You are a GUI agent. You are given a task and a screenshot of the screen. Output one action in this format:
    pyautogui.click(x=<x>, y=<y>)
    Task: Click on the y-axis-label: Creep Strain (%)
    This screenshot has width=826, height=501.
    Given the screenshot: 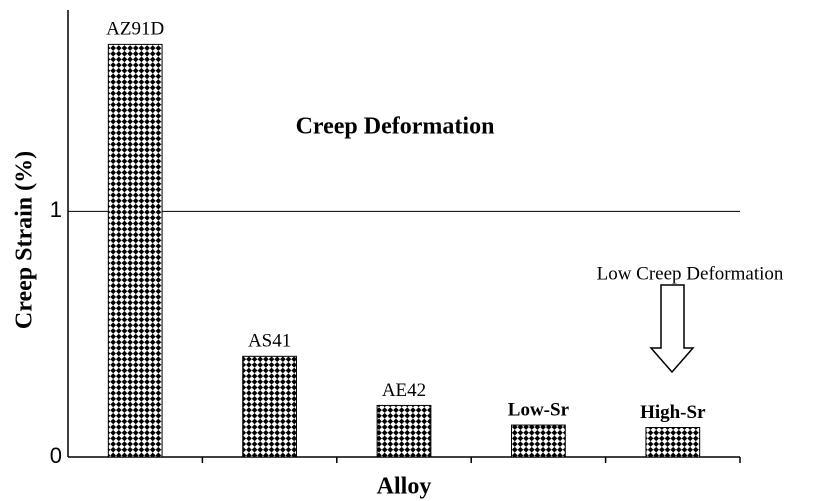 What is the action you would take?
    pyautogui.click(x=25, y=240)
    